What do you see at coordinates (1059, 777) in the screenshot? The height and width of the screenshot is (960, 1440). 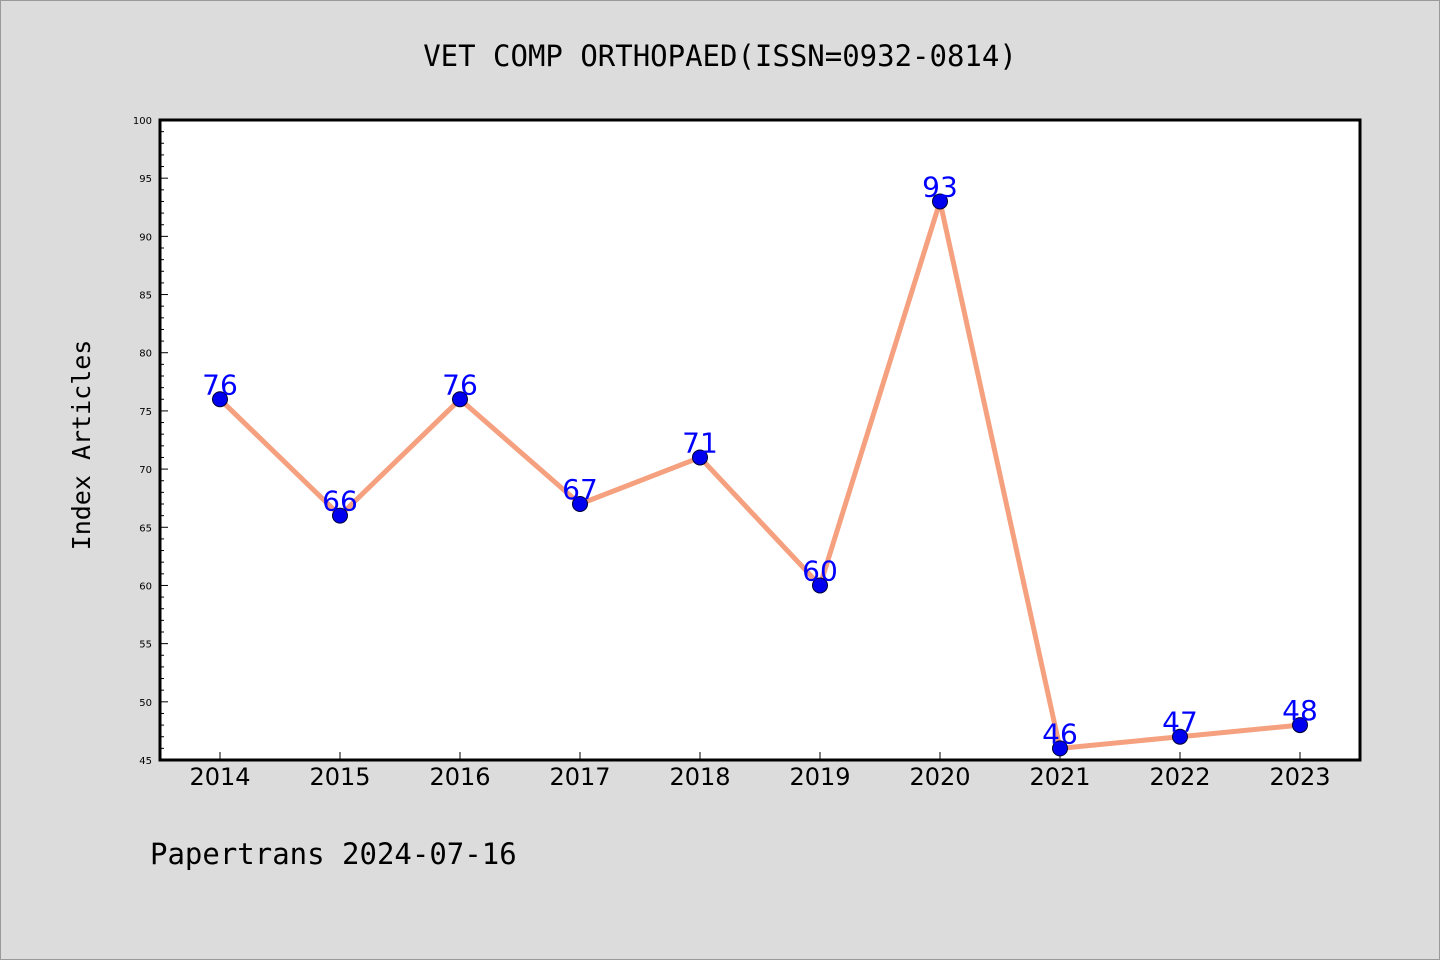 I see `x-tick-label: 2021` at bounding box center [1059, 777].